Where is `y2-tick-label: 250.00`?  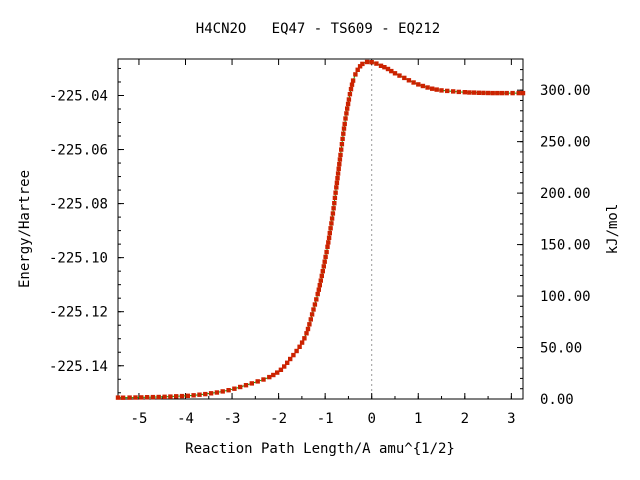 y2-tick-label: 250.00 is located at coordinates (565, 143).